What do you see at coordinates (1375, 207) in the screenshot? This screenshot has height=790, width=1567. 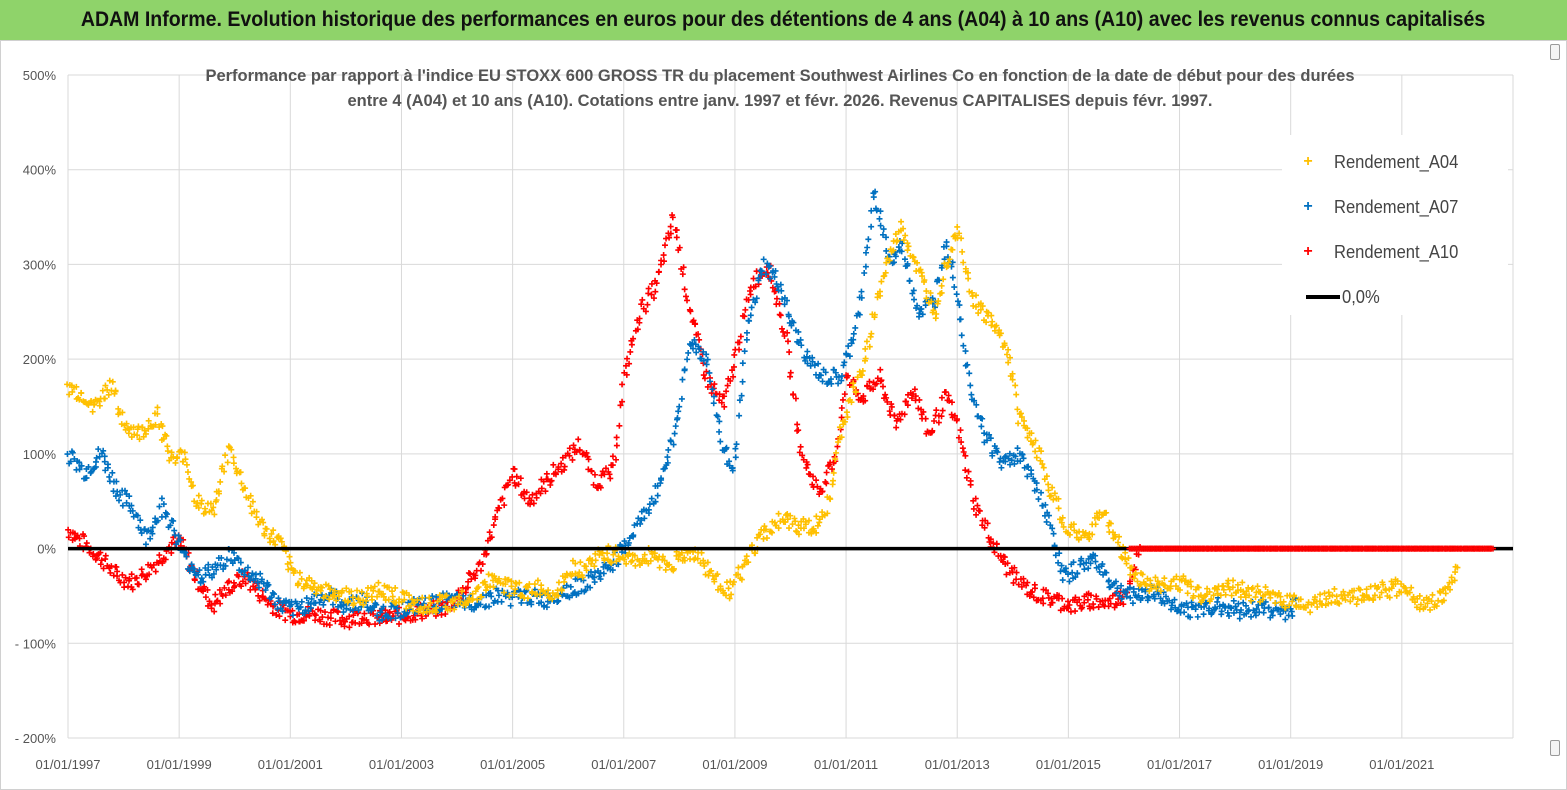 I see `legend-item-a07: + Rendement_A07` at bounding box center [1375, 207].